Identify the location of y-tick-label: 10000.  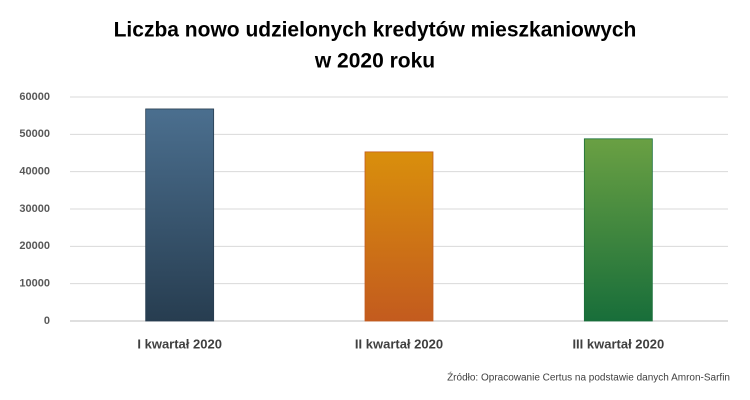
(34, 284).